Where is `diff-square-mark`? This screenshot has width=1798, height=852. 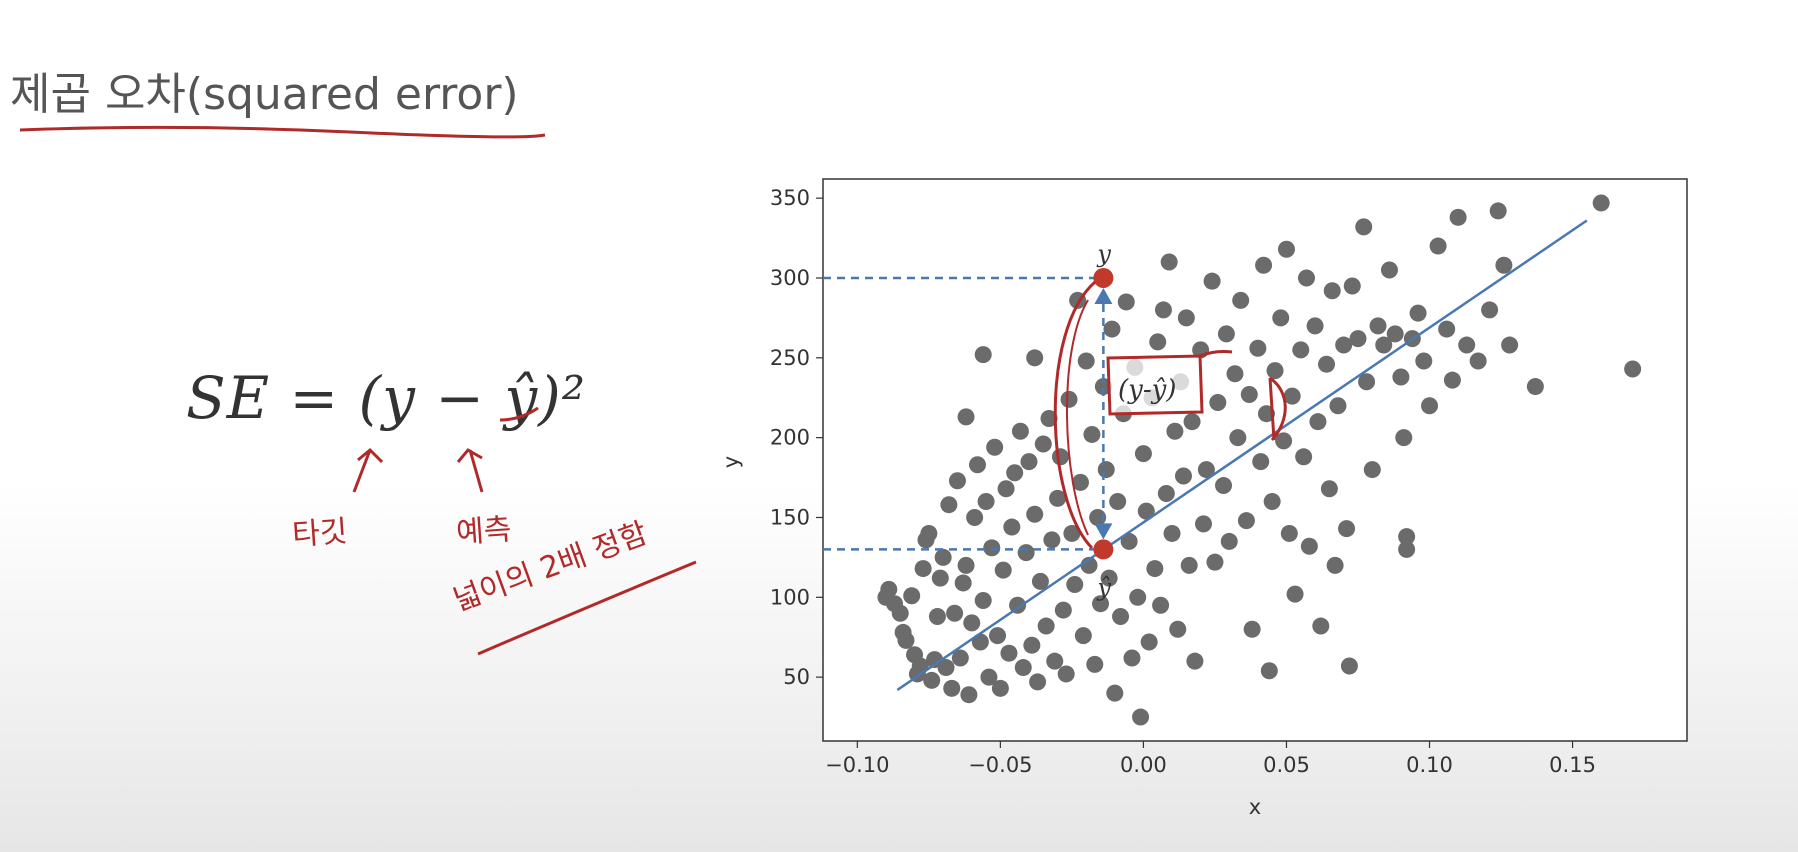 diff-square-mark is located at coordinates (1216, 354).